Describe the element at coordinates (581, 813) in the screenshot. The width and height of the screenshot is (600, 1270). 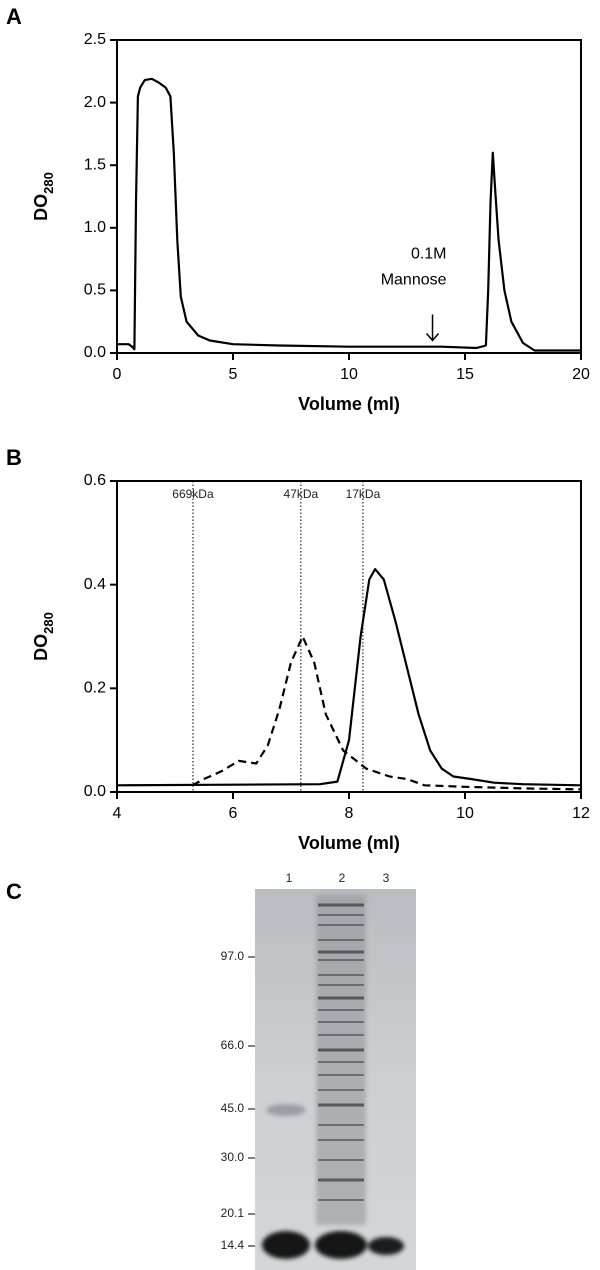
I see `x-tick-label: 12` at that location.